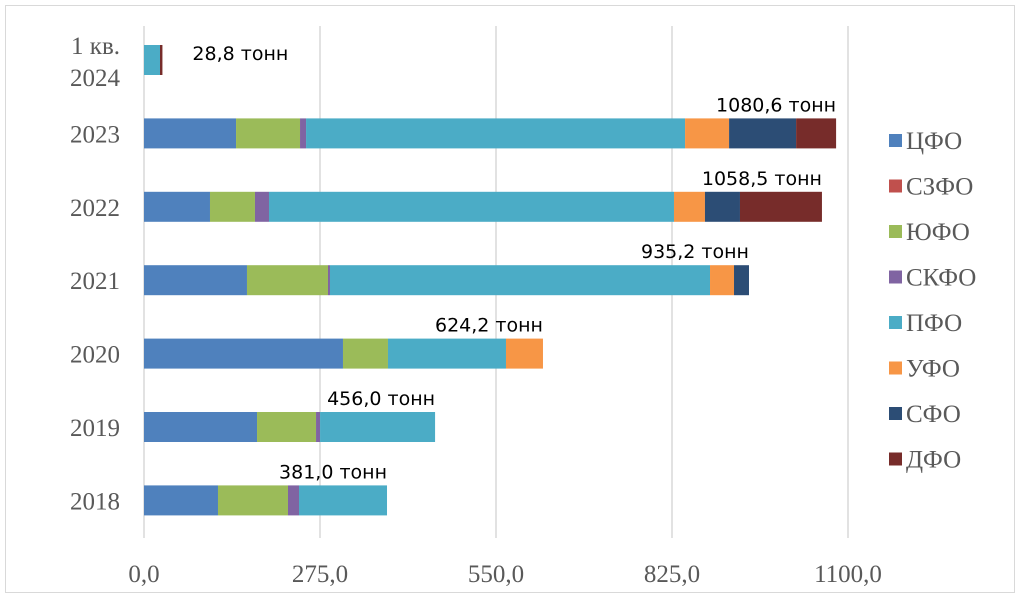 Image resolution: width=1024 pixels, height=600 pixels. I want to click on total-data-label: 28,8 тонн, so click(240, 54).